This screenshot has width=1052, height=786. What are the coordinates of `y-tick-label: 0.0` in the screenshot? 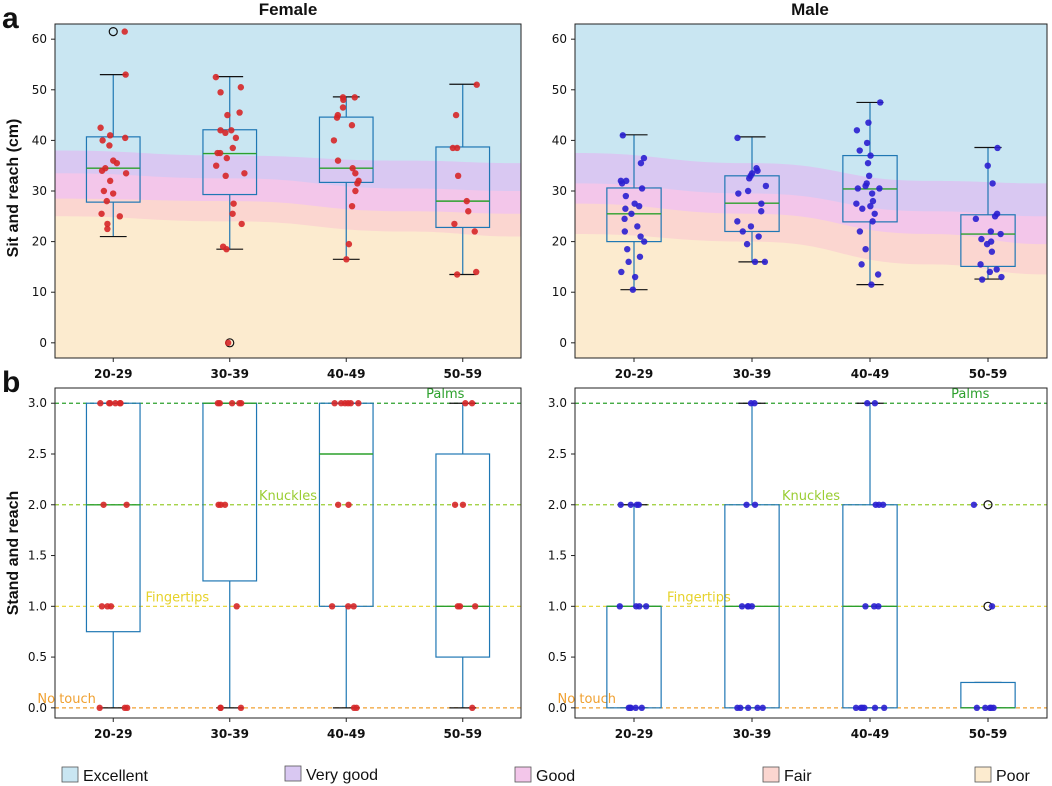 It's located at (37, 708).